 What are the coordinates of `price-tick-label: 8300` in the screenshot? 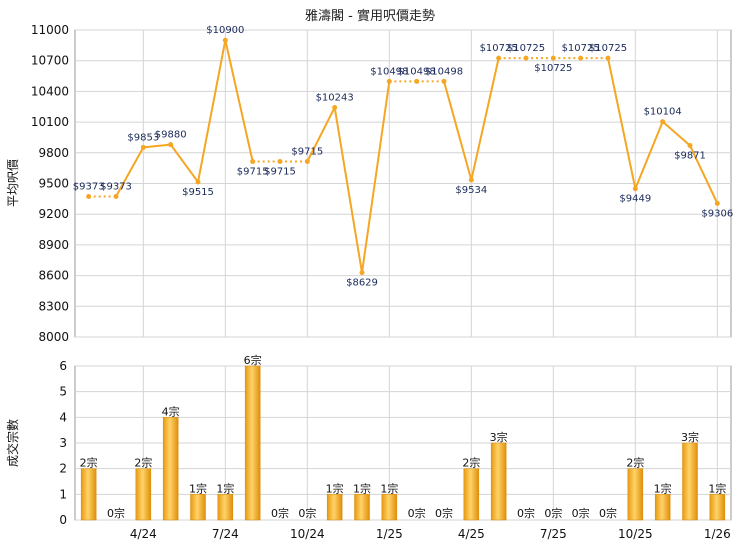 It's located at (53, 306).